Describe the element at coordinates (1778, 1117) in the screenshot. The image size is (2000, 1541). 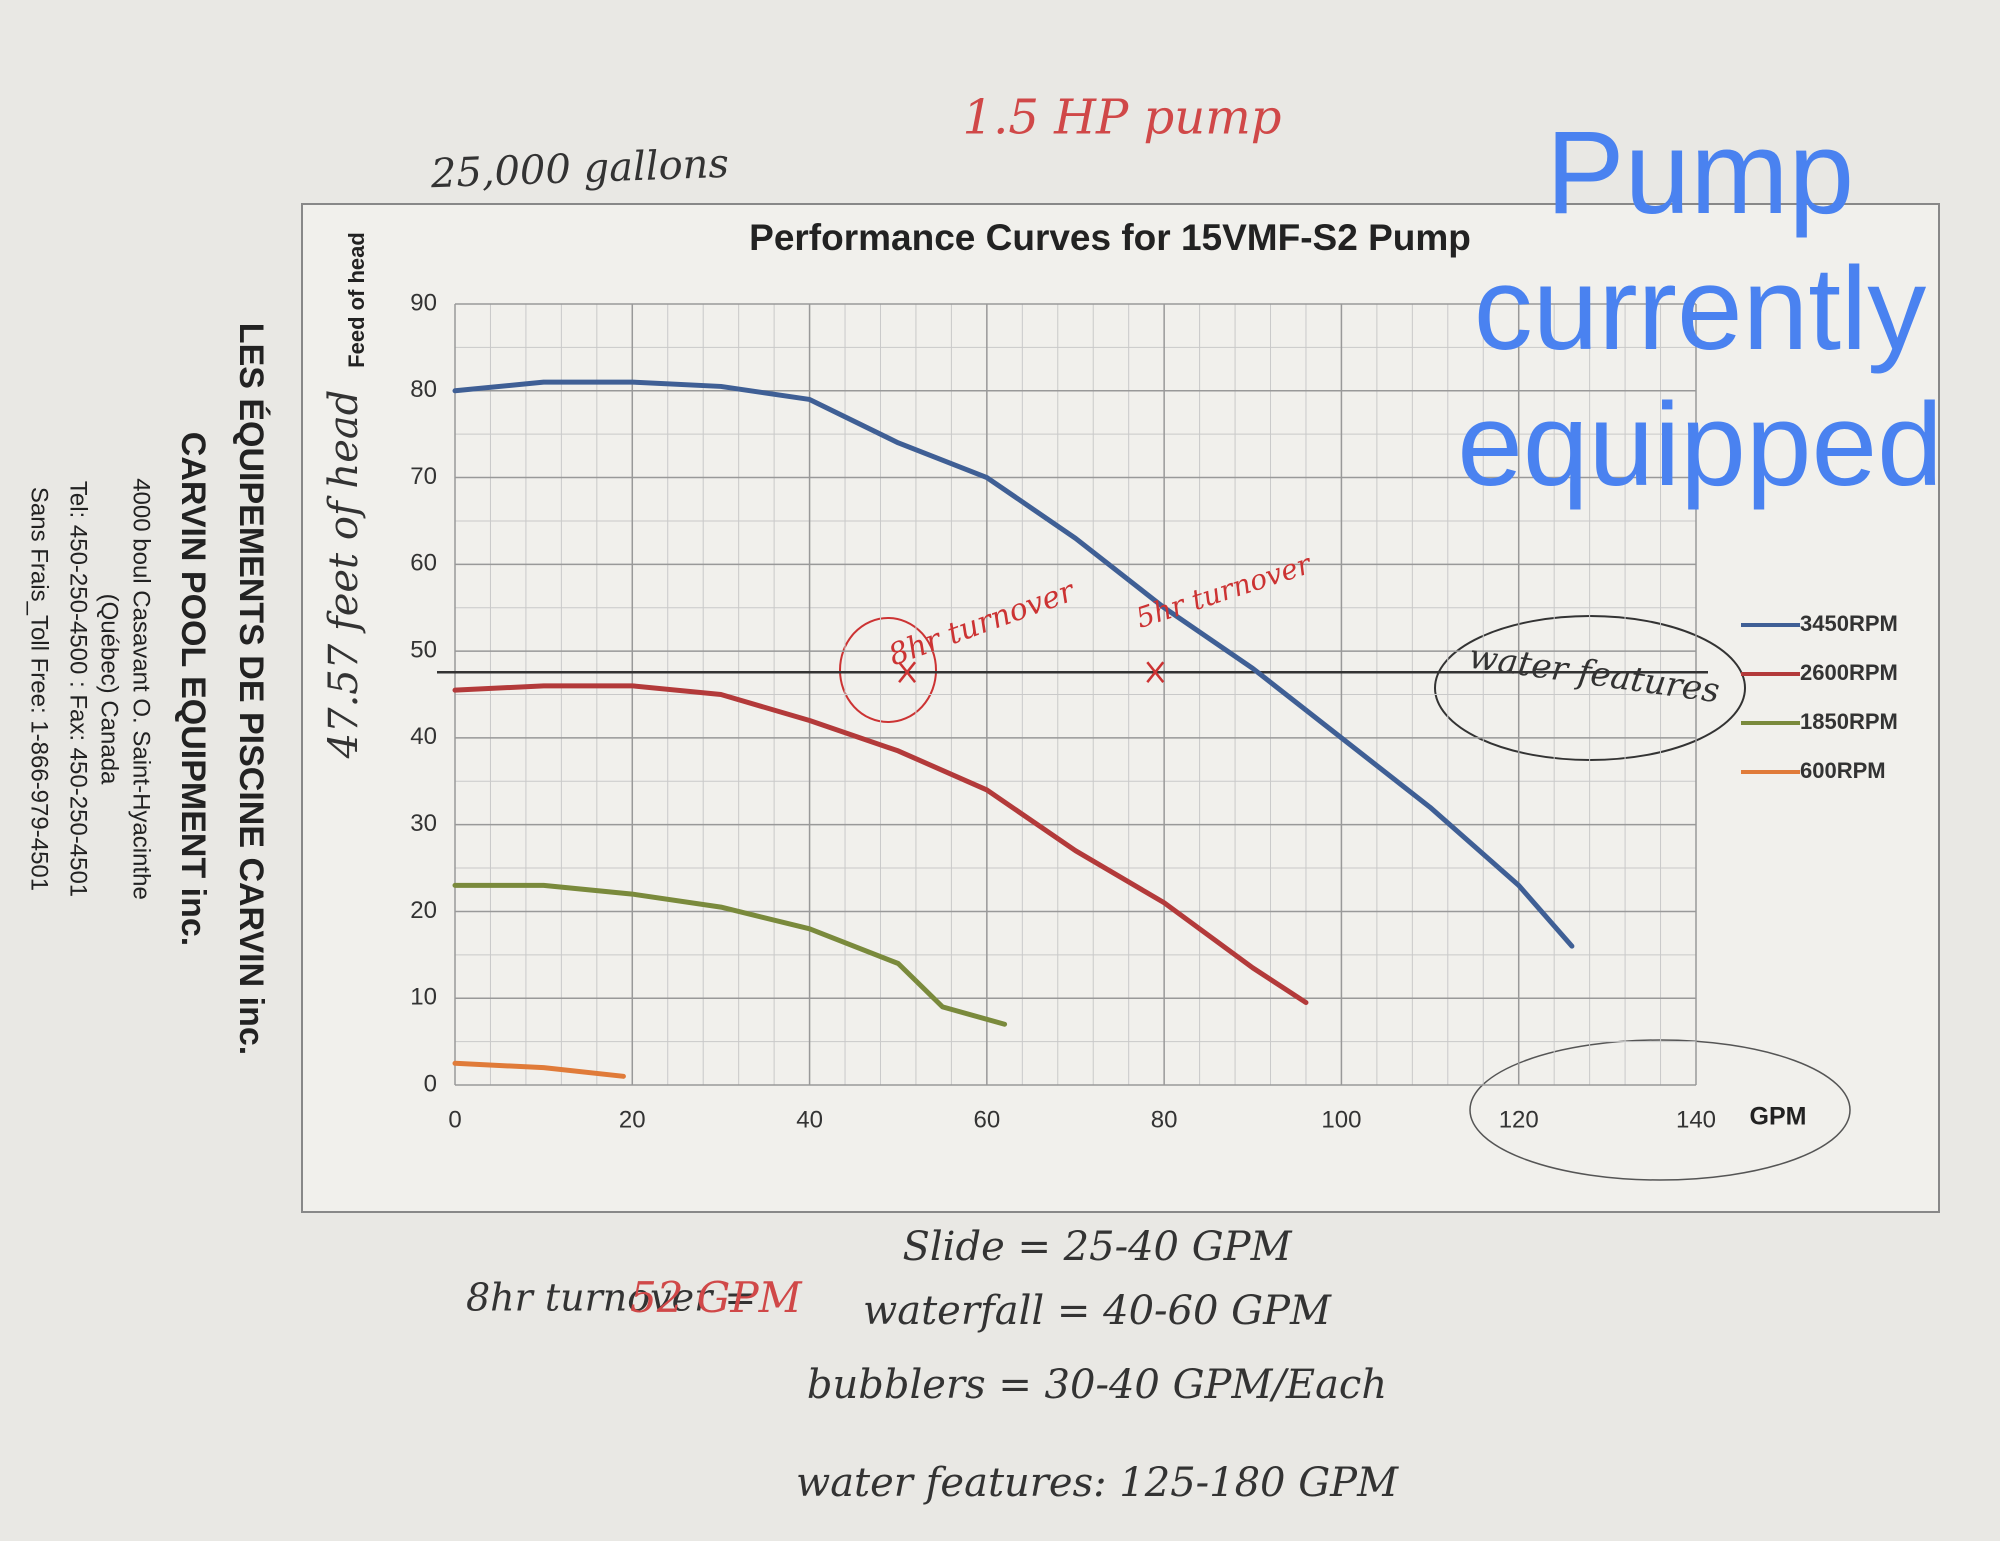
I see `x-axis-label: GPM` at that location.